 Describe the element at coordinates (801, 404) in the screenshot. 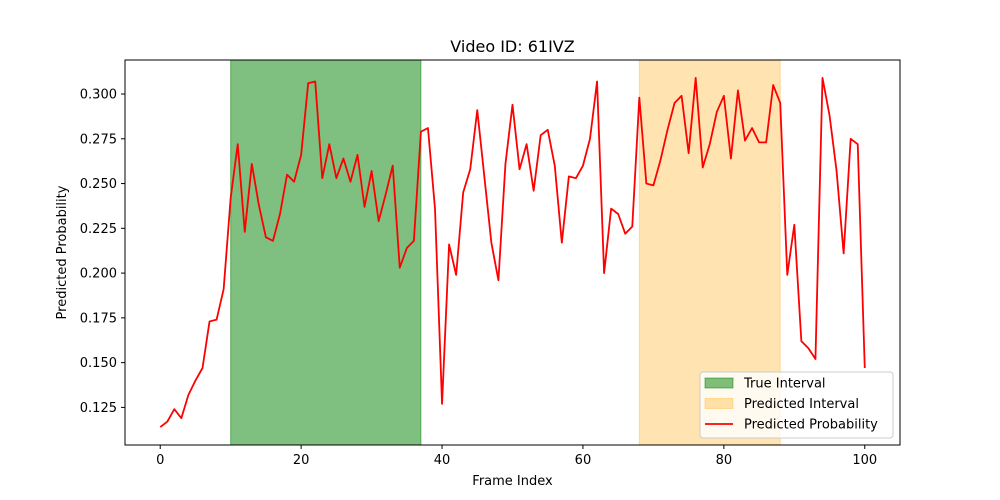

I see `legend-label-2: Predicted Interval` at that location.